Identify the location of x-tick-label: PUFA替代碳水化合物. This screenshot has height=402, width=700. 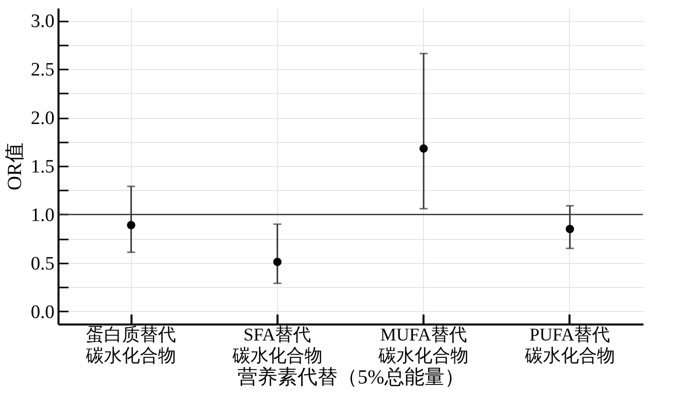
(569, 345).